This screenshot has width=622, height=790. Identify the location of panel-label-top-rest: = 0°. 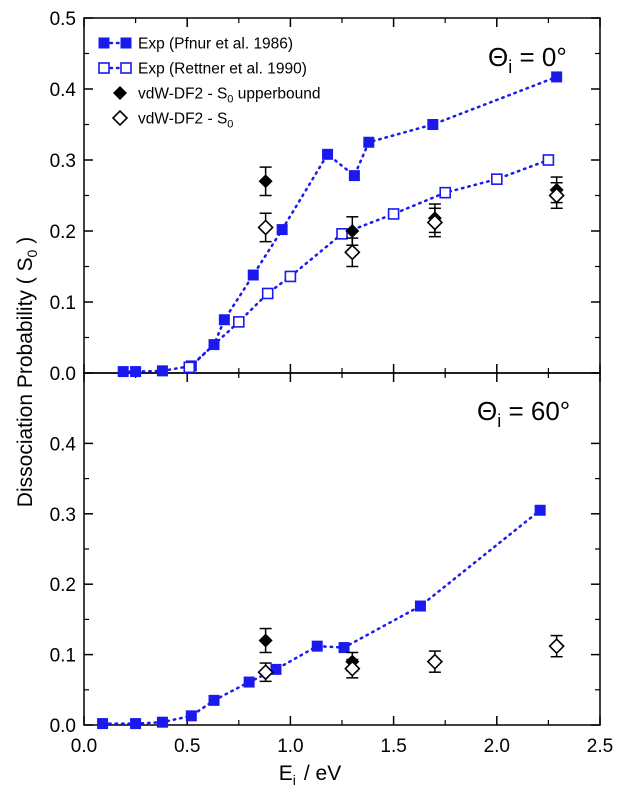
(539, 57).